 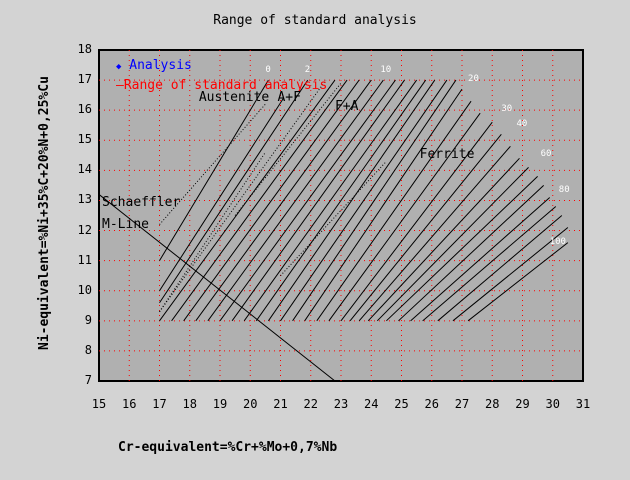 What do you see at coordinates (280, 404) in the screenshot?
I see `x-tick-label: 21` at bounding box center [280, 404].